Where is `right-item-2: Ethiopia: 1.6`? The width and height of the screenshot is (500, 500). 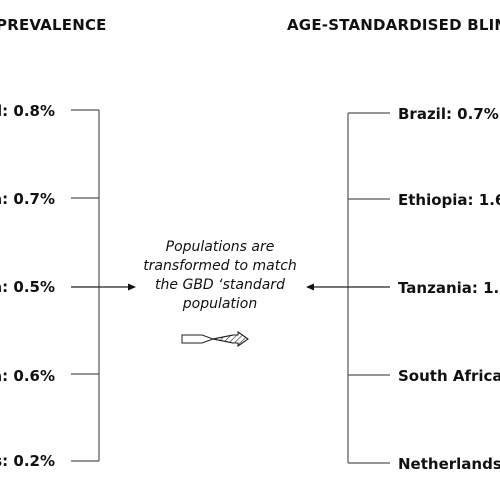
right-item-2: Ethiopia: 1.6 is located at coordinates (449, 200).